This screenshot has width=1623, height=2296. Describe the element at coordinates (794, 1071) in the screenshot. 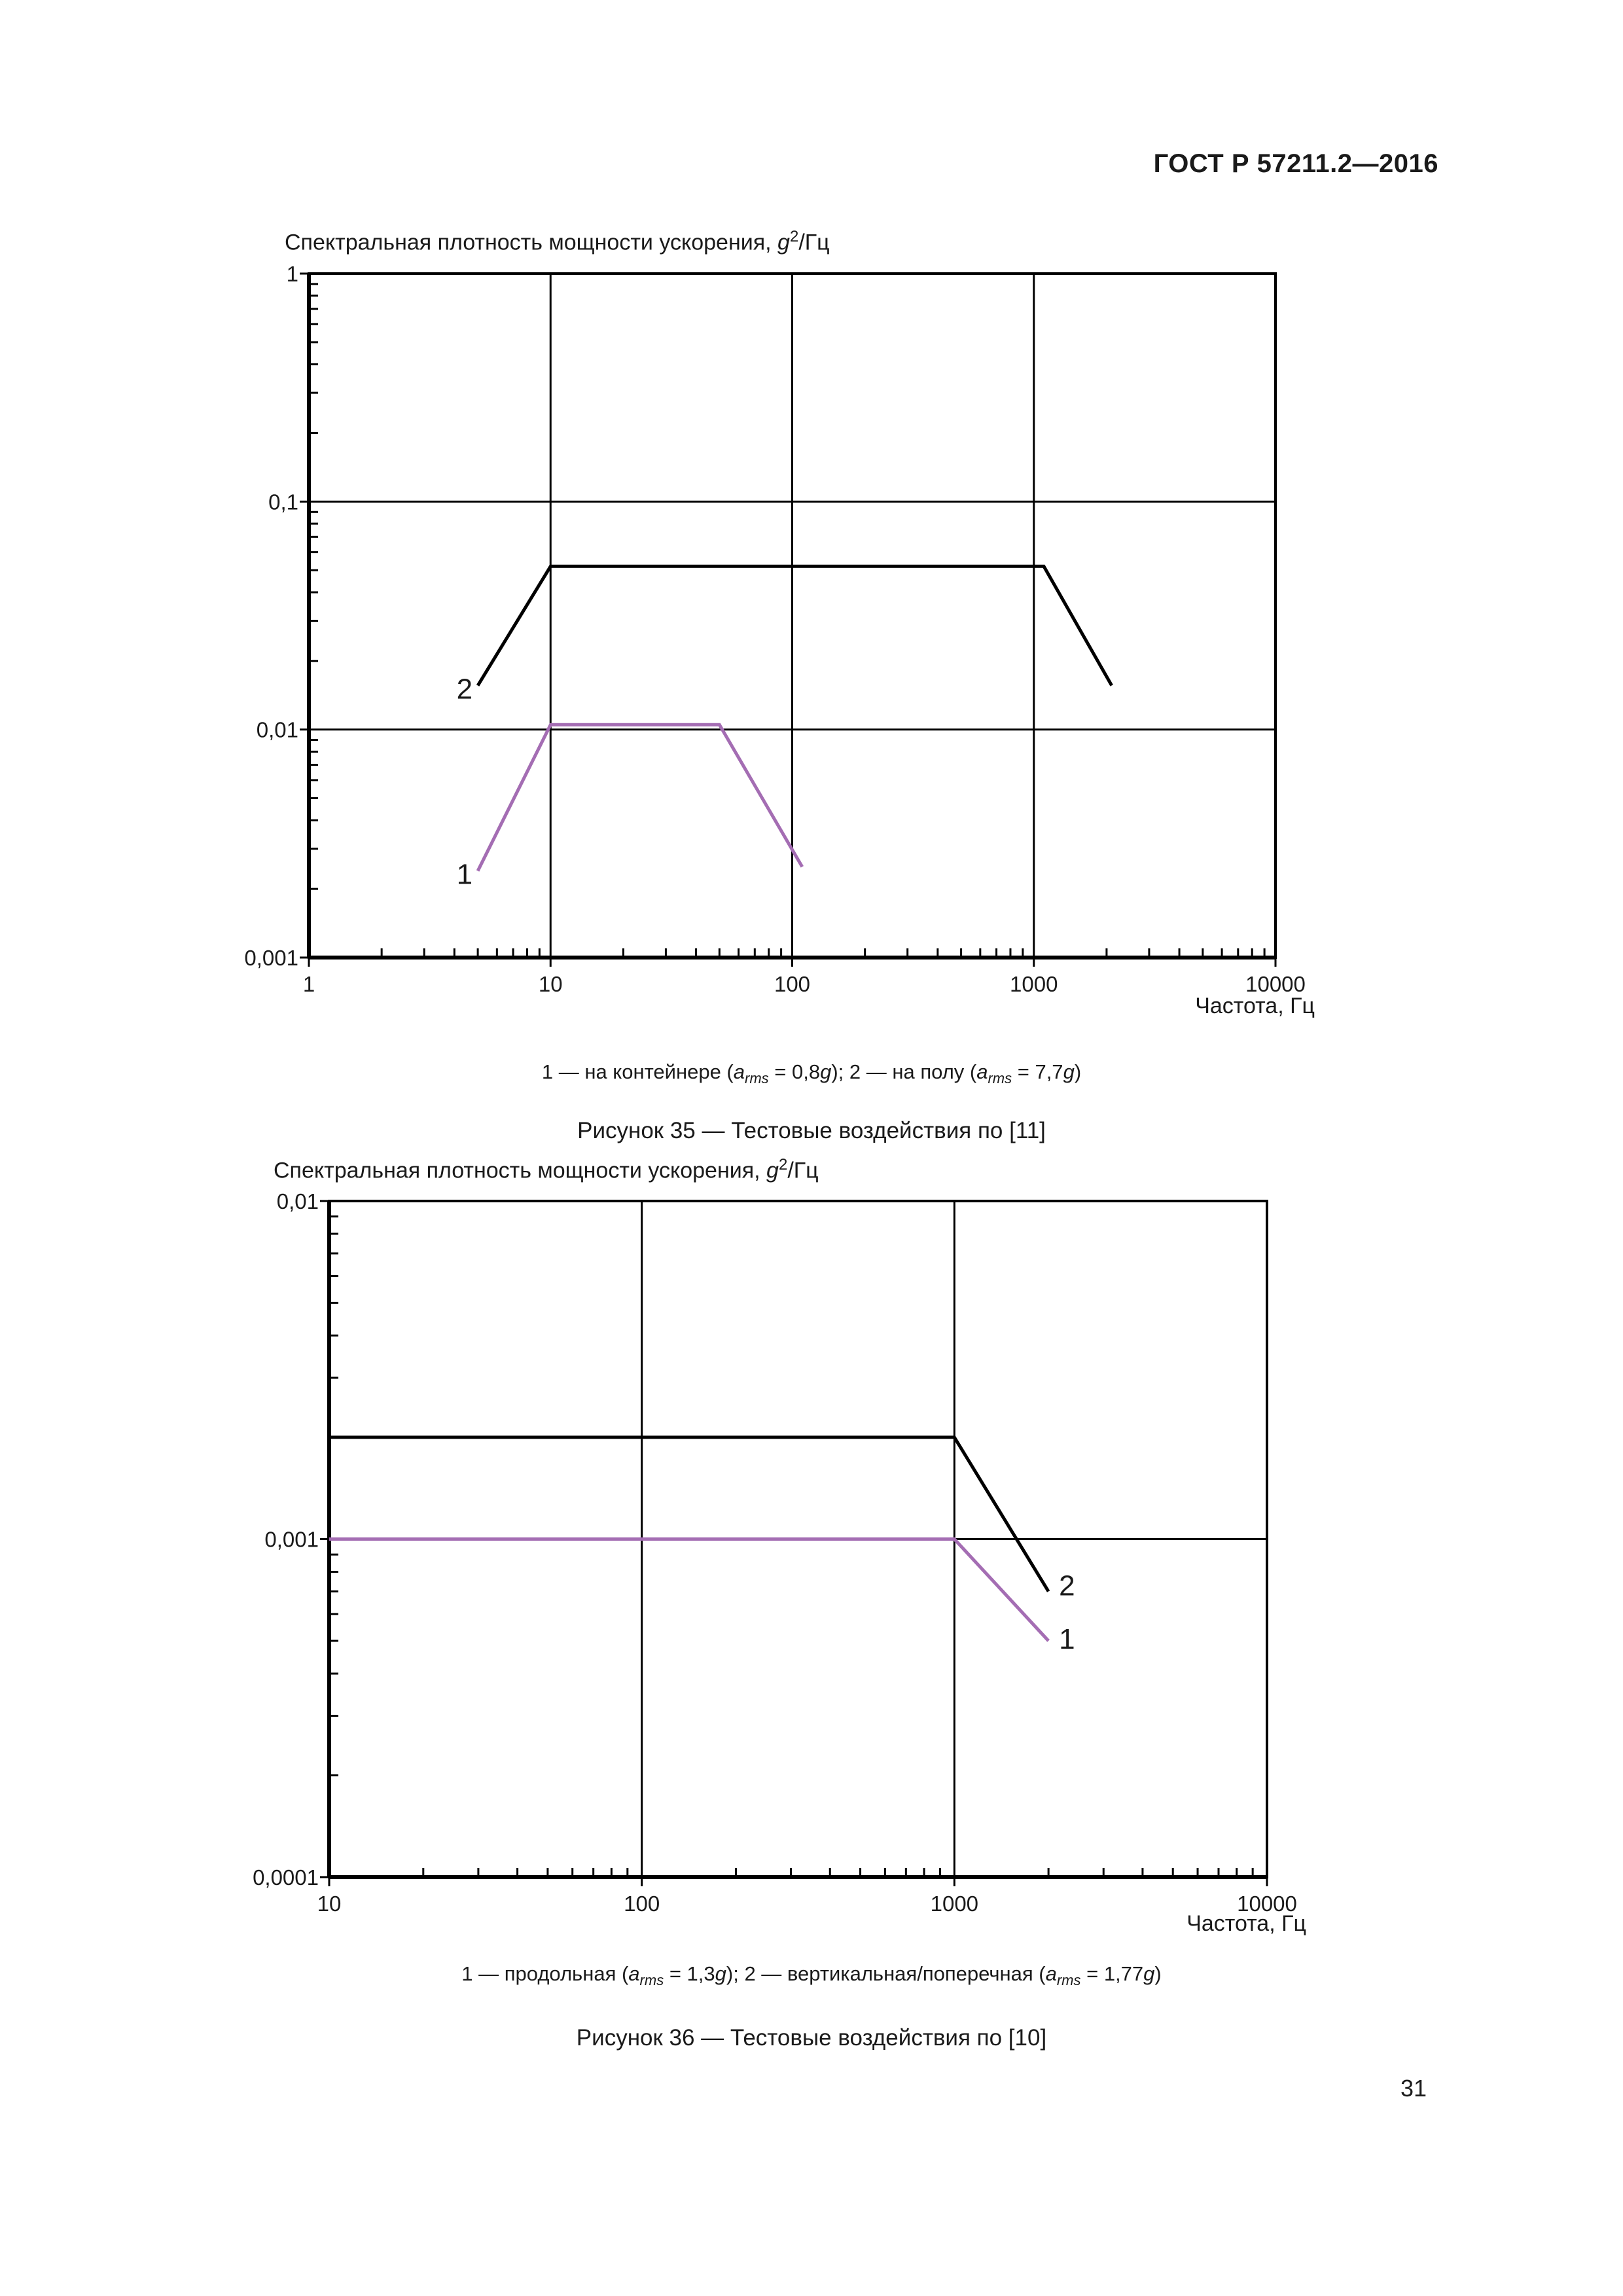

I see `legend-item1-value: = 0,8` at that location.